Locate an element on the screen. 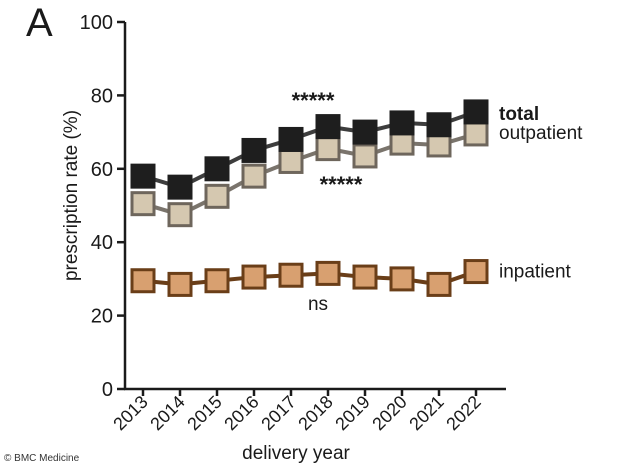  x-tick-label: 2020 is located at coordinates (389, 413).